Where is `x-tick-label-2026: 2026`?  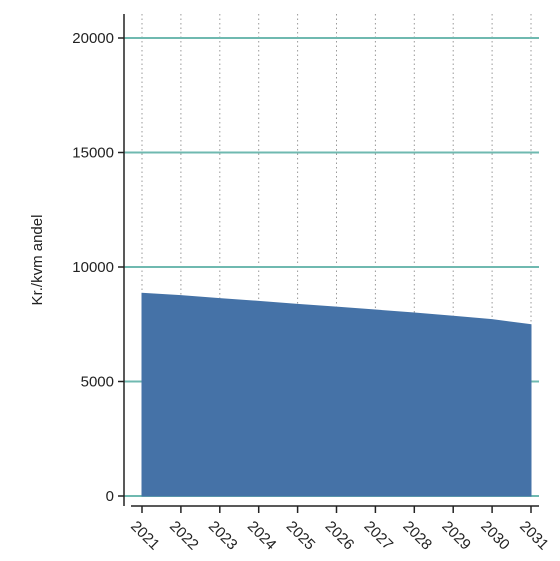
x-tick-label-2026: 2026 is located at coordinates (340, 536).